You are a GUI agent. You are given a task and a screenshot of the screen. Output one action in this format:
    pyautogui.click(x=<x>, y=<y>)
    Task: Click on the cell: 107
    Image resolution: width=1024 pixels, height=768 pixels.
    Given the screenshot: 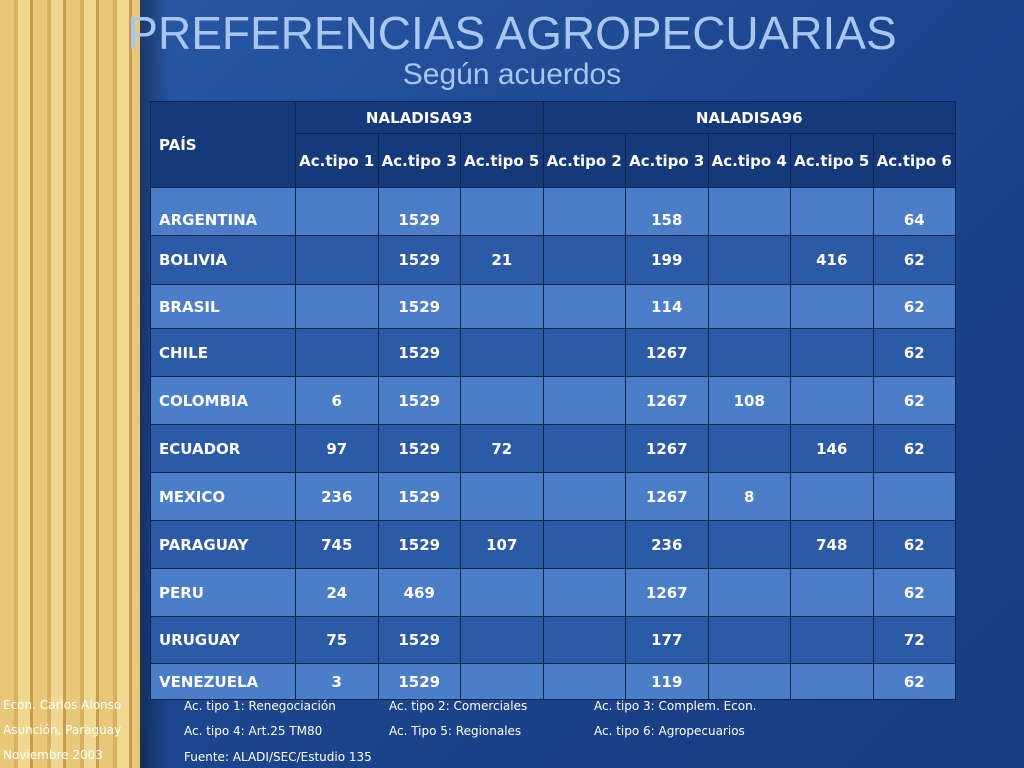 What is the action you would take?
    pyautogui.click(x=502, y=544)
    